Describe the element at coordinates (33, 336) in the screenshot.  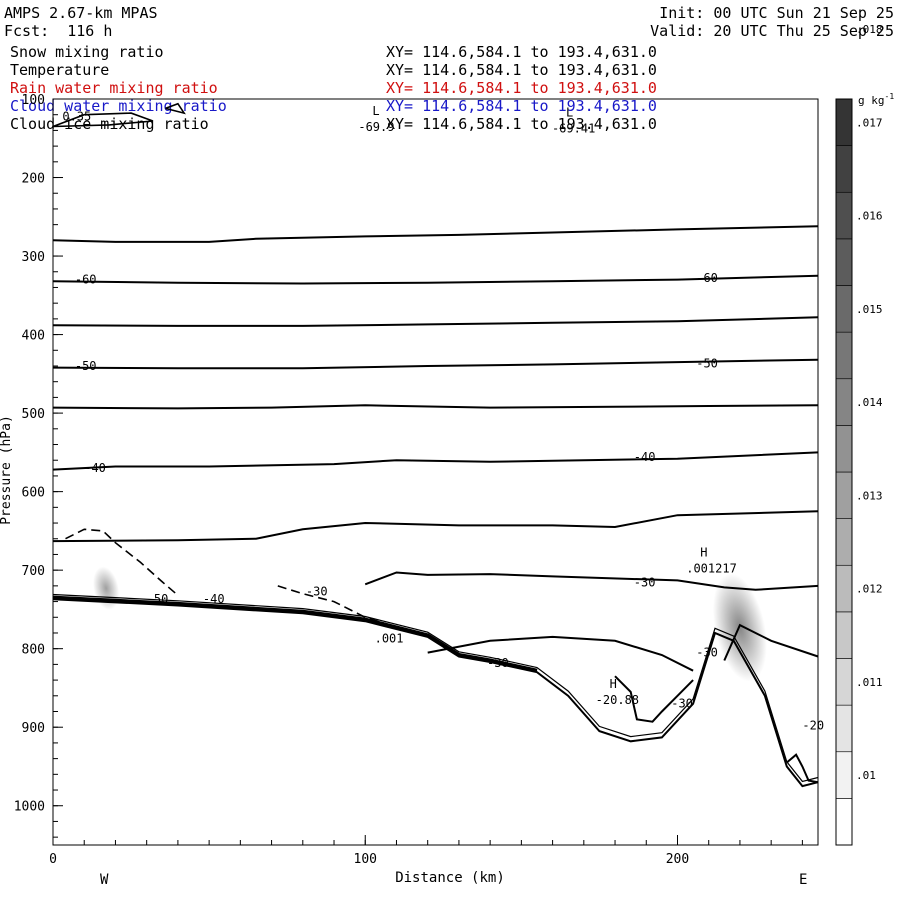
I see `y-tick-label: 400` at that location.